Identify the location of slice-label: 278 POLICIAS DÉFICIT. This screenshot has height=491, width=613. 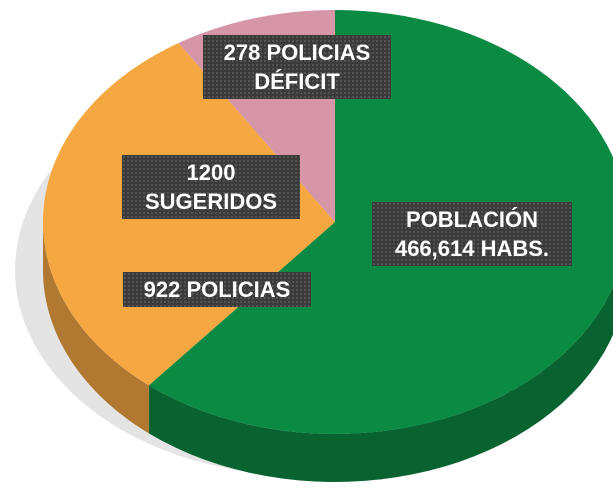
(297, 67).